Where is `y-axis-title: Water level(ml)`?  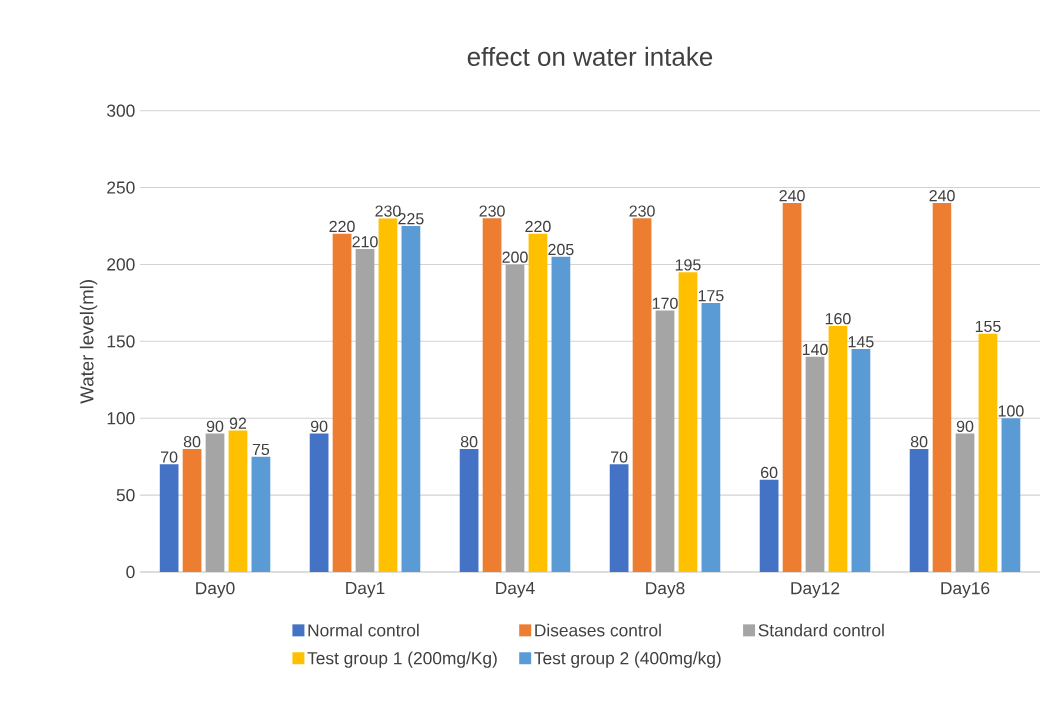
y-axis-title: Water level(ml) is located at coordinates (88, 342).